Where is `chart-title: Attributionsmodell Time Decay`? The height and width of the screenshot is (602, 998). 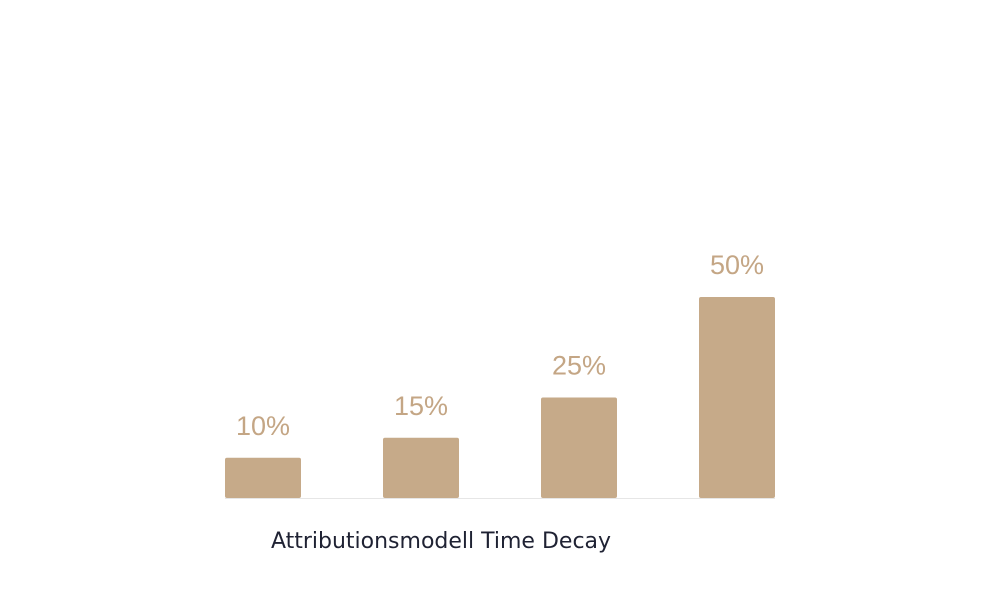 chart-title: Attributionsmodell Time Decay is located at coordinates (441, 541).